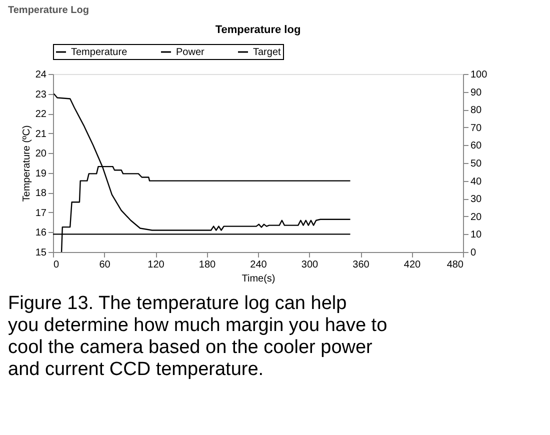 Image resolution: width=550 pixels, height=435 pixels. Describe the element at coordinates (41, 134) in the screenshot. I see `y-tick-label: 21` at that location.